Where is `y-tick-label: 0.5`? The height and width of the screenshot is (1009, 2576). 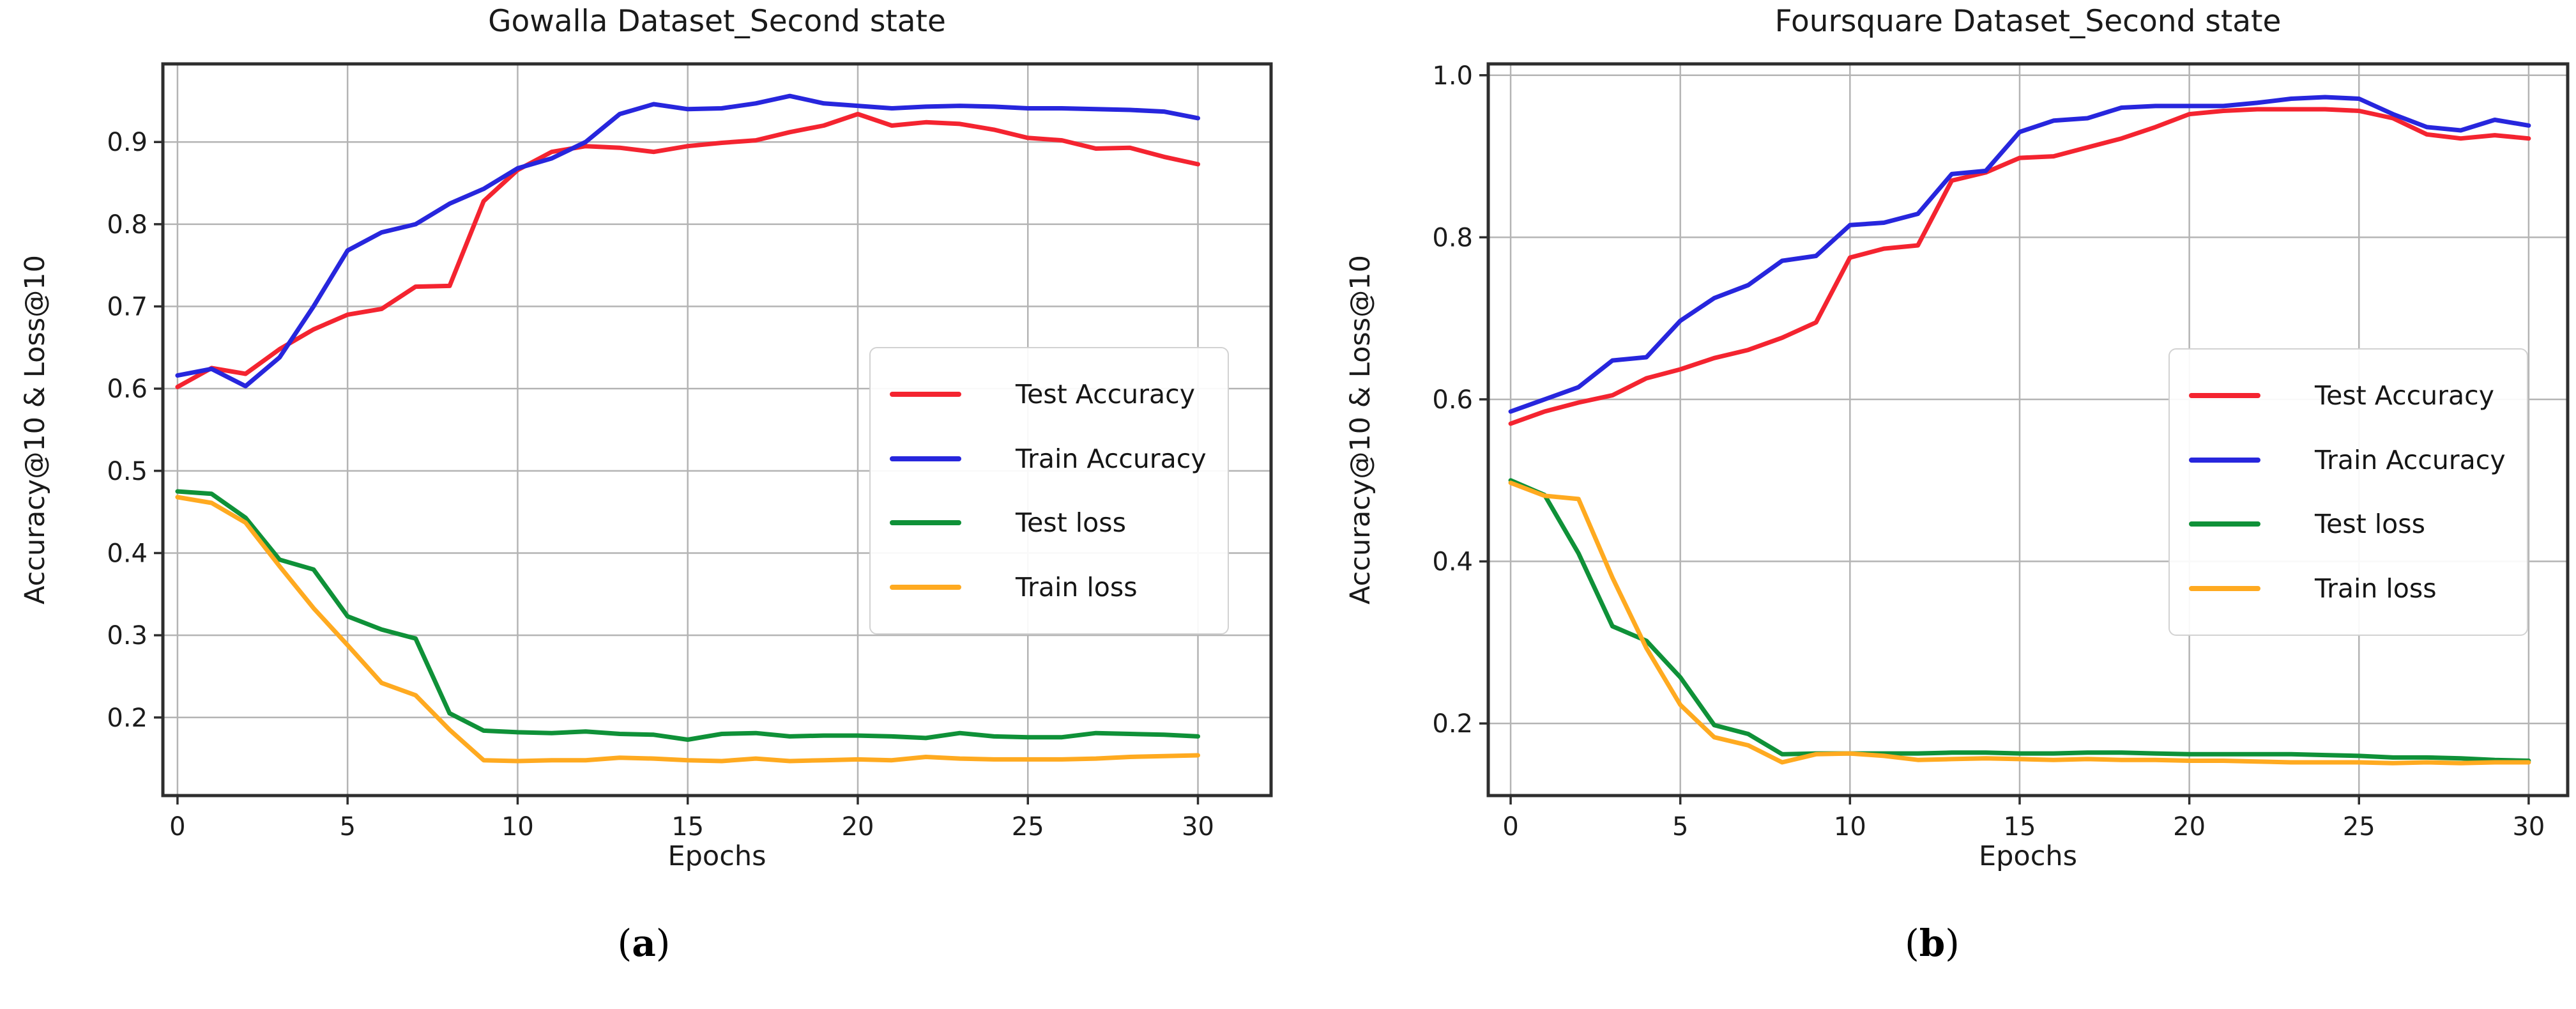 y-tick-label: 0.5 is located at coordinates (128, 472).